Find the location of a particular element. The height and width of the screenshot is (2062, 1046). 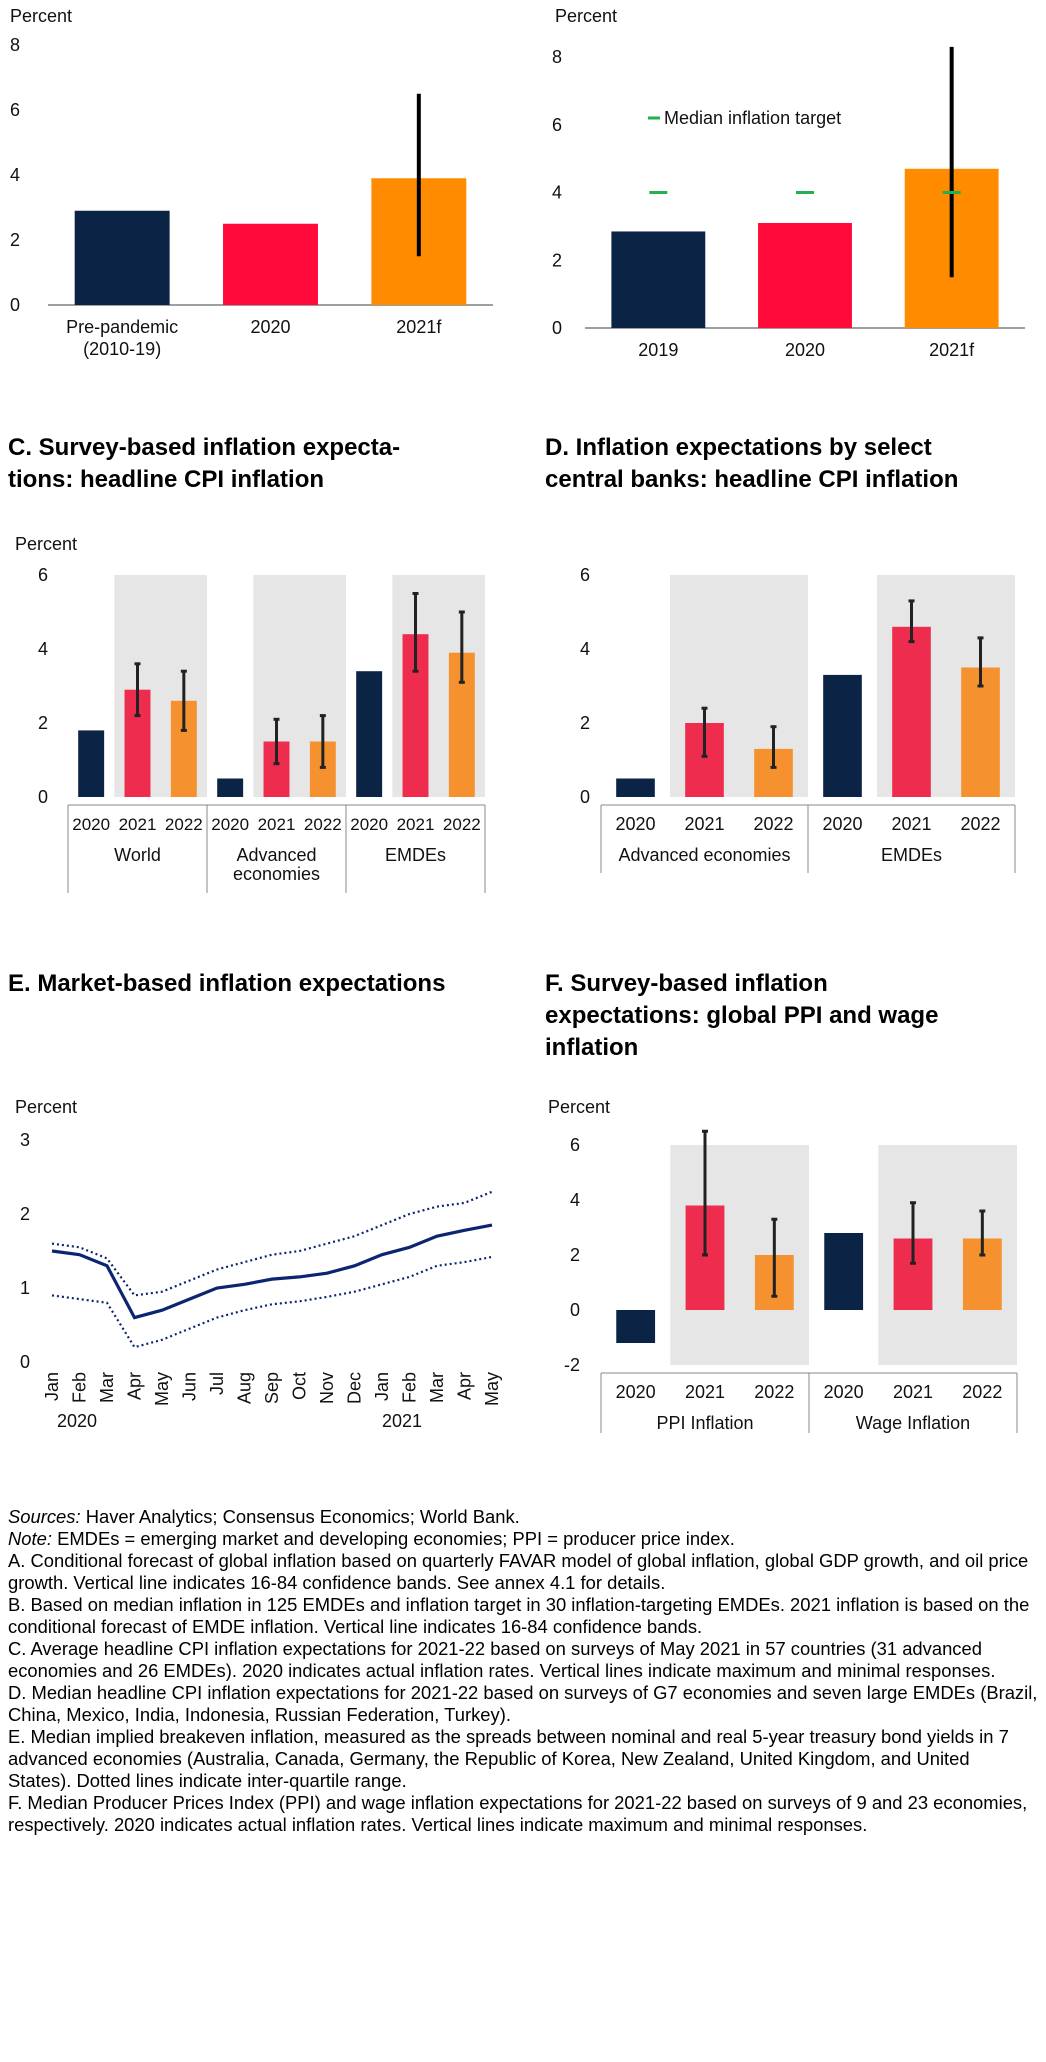

group-label: World is located at coordinates (137, 855).